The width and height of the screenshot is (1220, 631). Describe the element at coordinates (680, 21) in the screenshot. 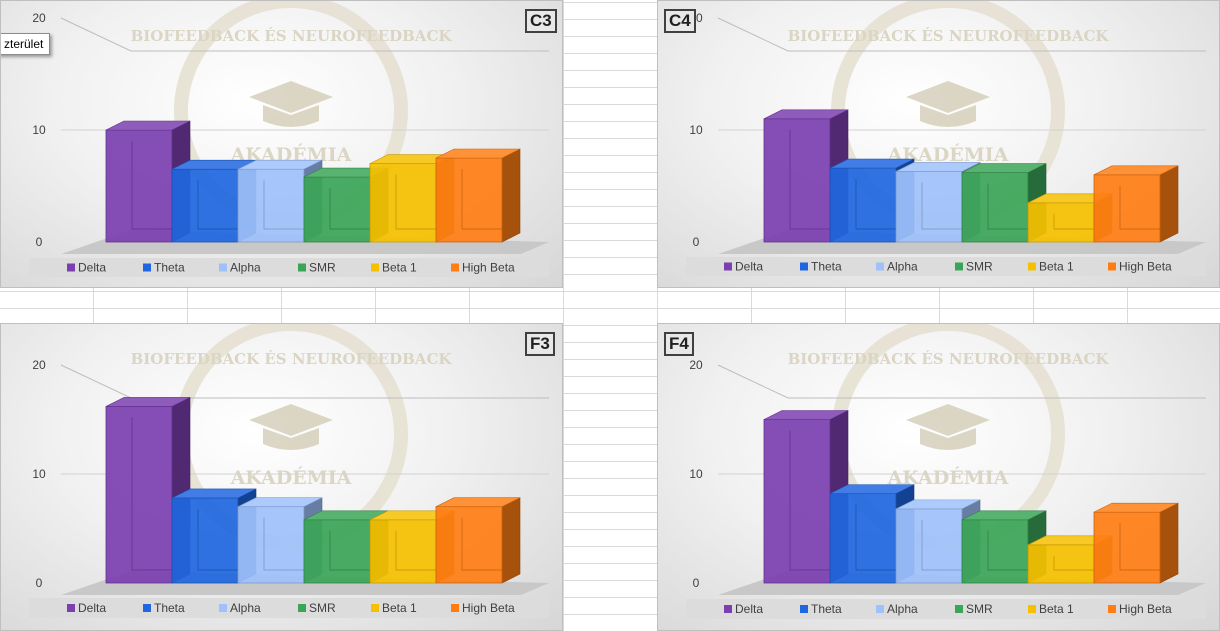

I see `chart-title-c4: C4` at that location.